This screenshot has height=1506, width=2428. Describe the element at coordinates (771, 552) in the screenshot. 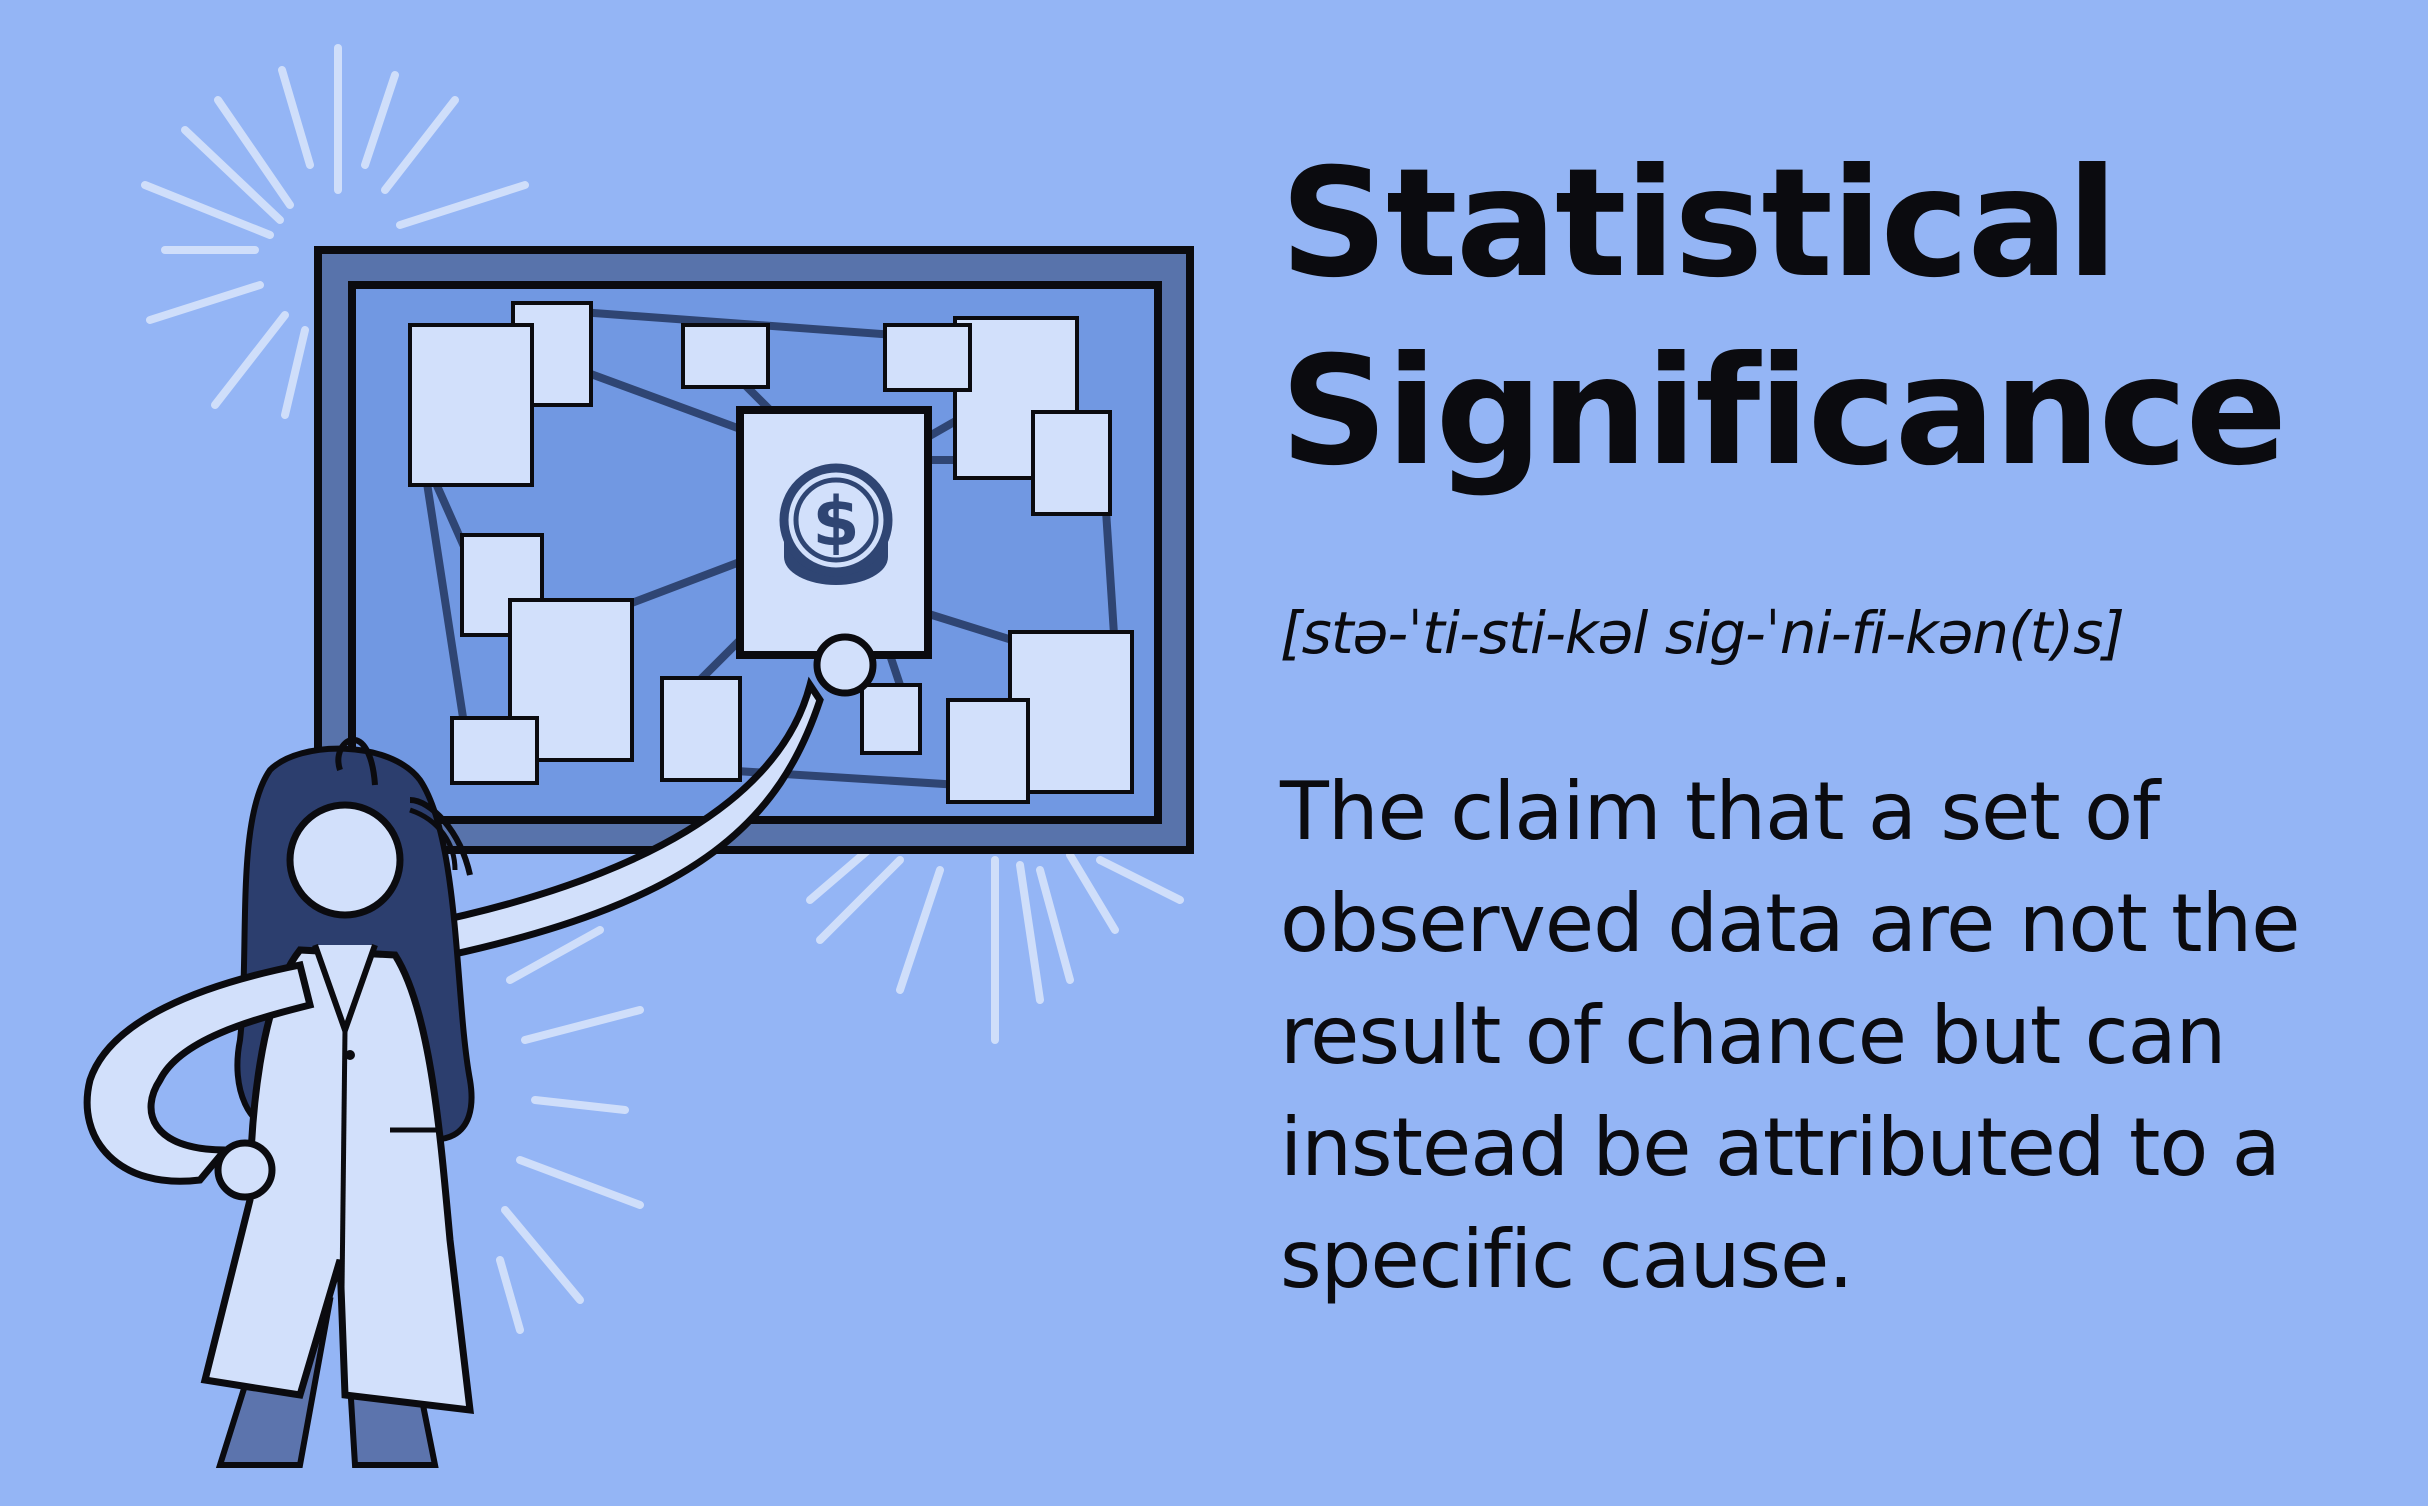

I see `board-papers` at that location.